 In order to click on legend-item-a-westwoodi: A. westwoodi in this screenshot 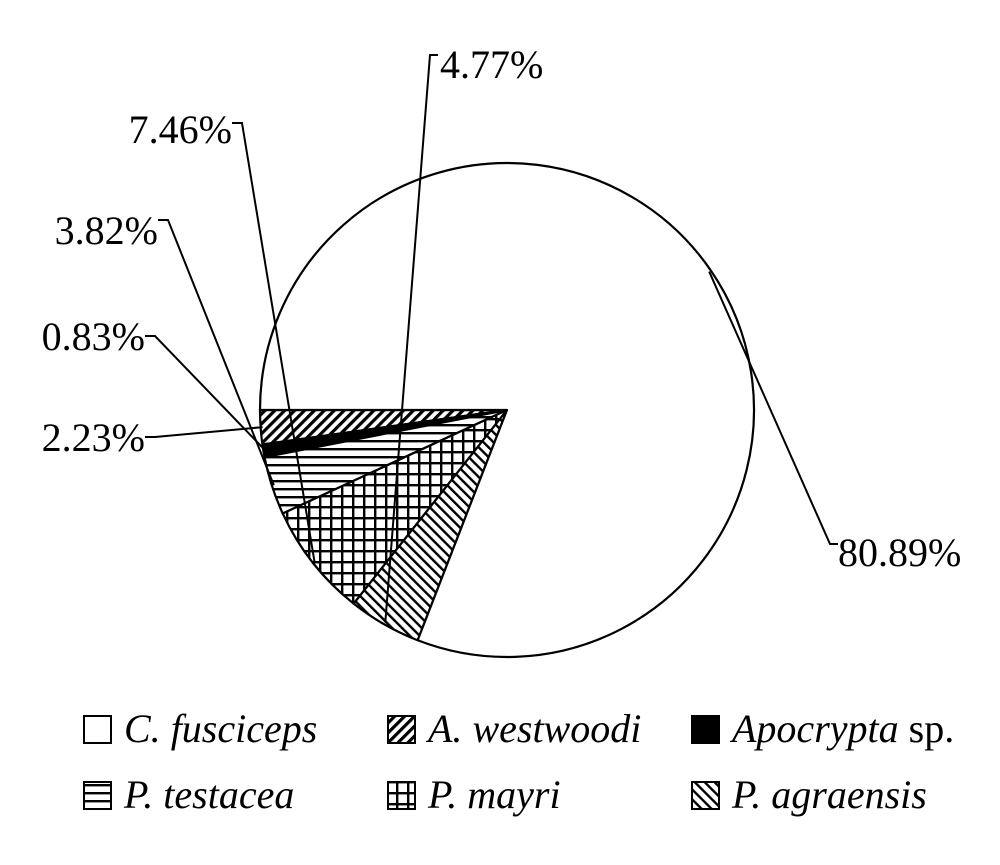, I will do `click(514, 728)`.